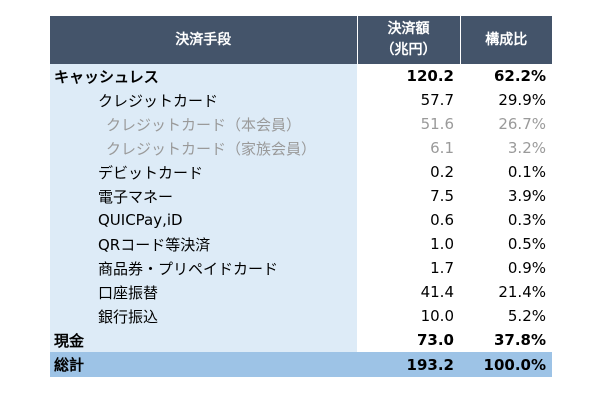  I want to click on total-ratio: 100.0%, so click(506, 364).